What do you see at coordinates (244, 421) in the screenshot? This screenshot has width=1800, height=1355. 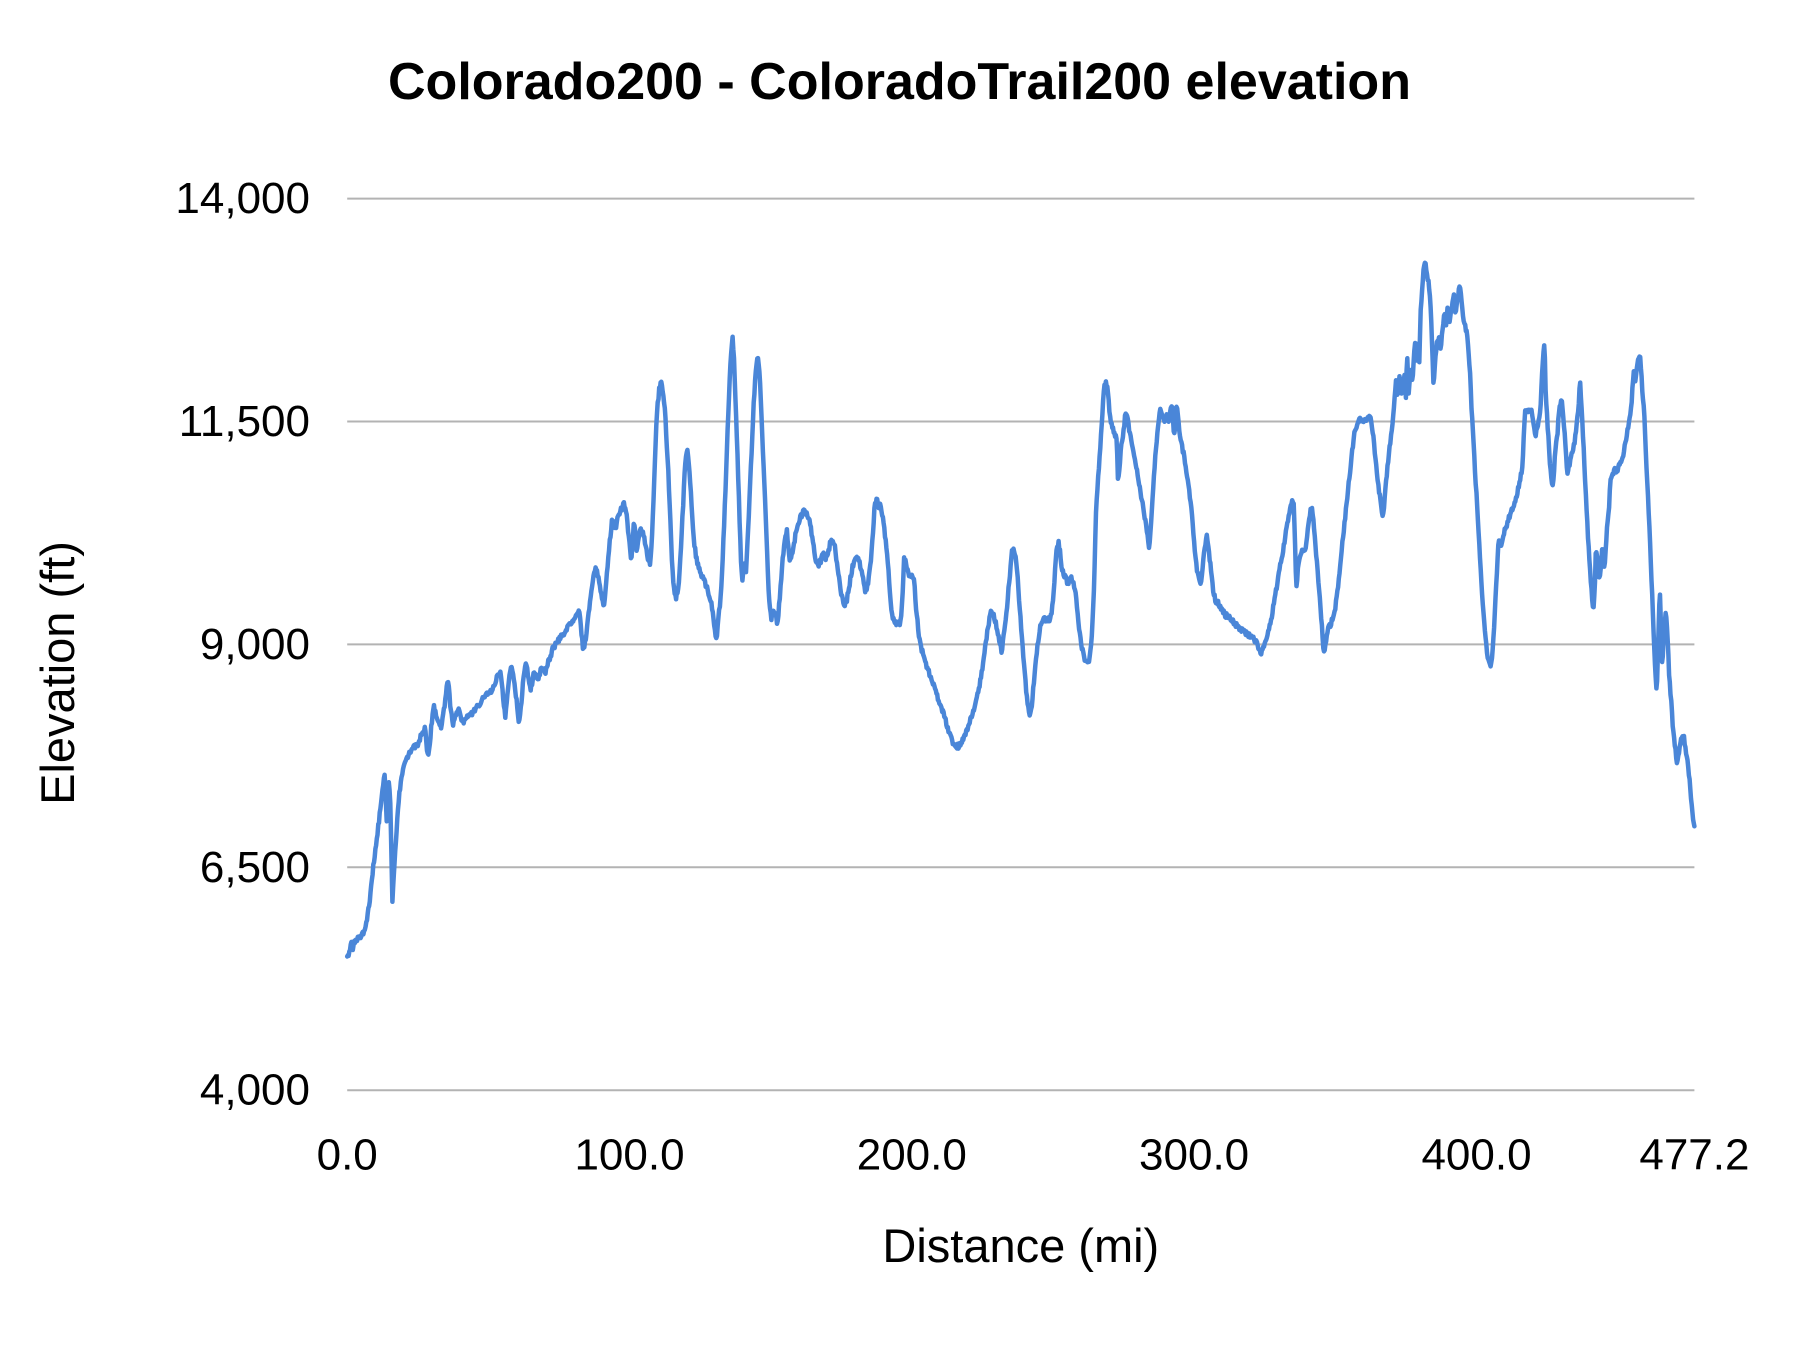 I see `y-tick-label: 11,500` at bounding box center [244, 421].